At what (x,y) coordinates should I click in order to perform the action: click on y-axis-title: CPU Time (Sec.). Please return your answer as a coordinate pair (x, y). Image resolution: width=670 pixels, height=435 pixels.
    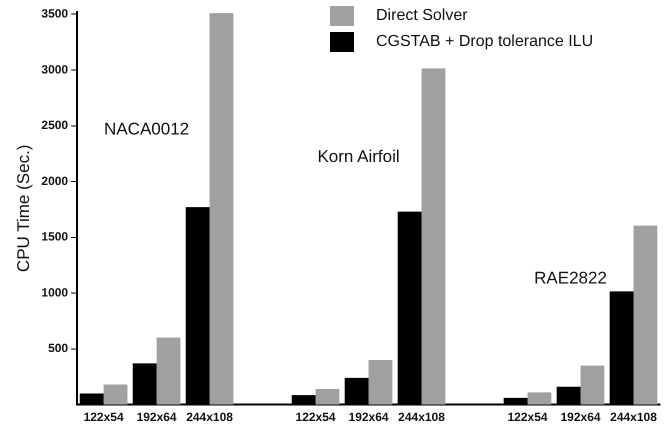
    Looking at the image, I should click on (23, 208).